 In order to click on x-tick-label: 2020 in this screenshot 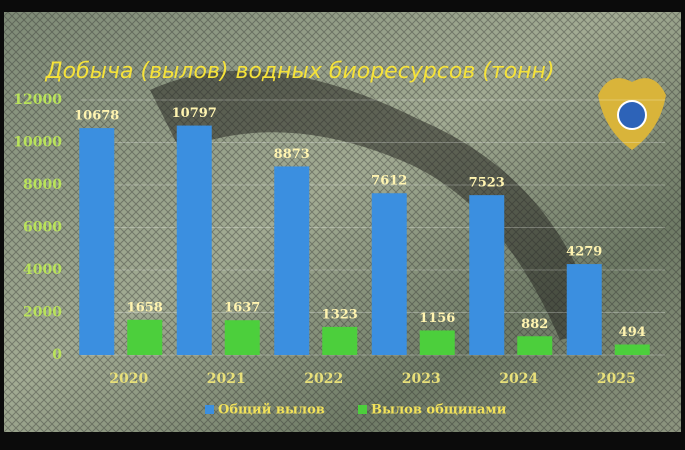, I will do `click(128, 379)`.